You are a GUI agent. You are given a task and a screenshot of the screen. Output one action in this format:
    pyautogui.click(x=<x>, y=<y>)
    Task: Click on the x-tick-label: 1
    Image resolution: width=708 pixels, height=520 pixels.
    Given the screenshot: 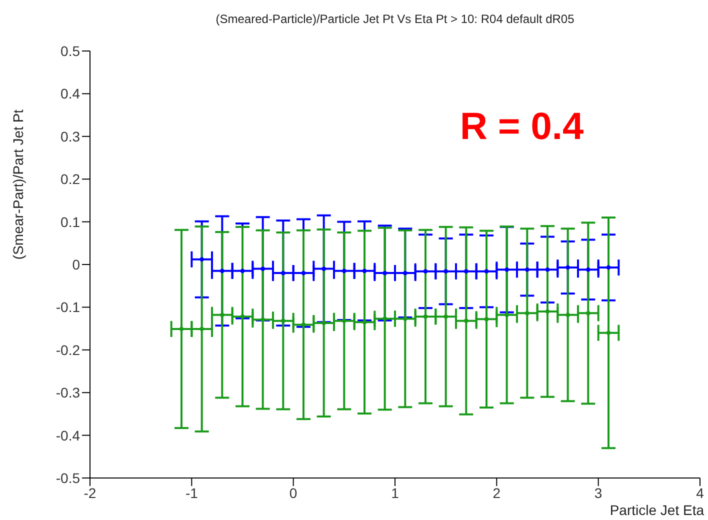 What is the action you would take?
    pyautogui.click(x=395, y=492)
    